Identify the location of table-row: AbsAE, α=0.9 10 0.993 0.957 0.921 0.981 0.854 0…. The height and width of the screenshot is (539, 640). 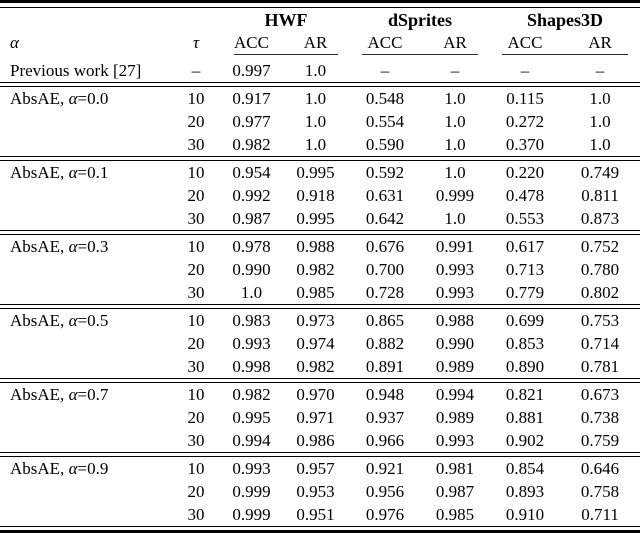
(320, 469).